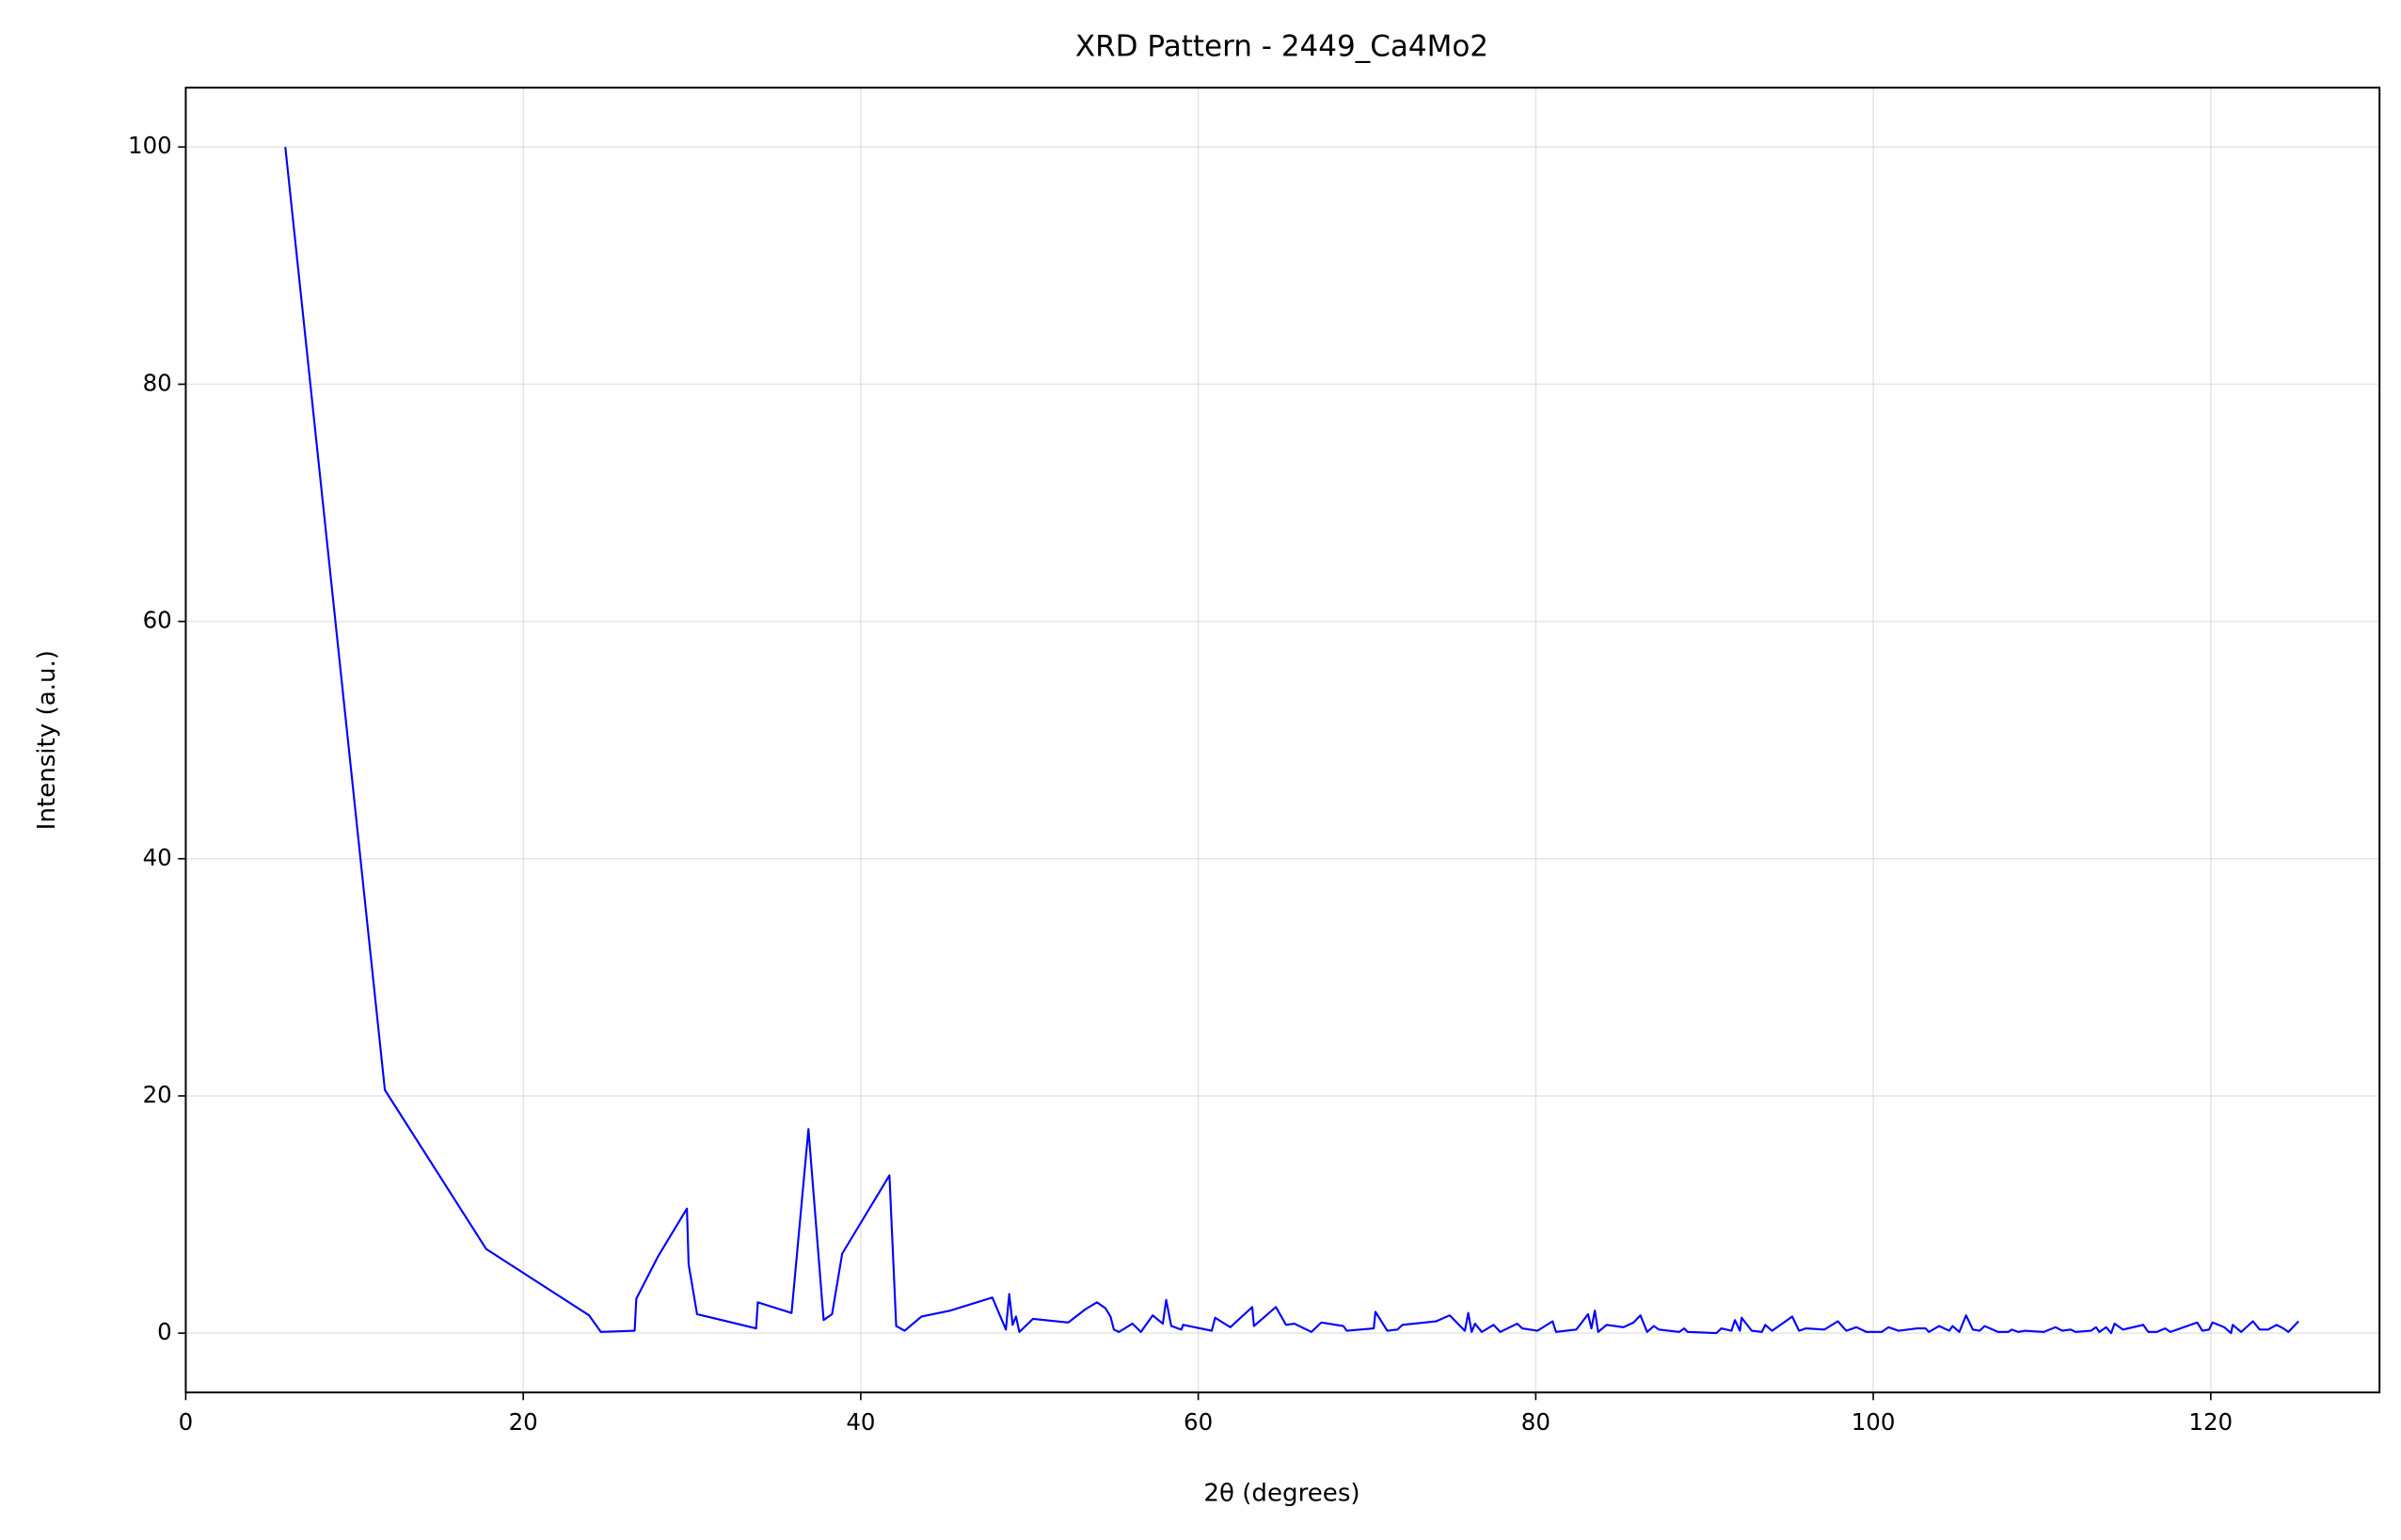  I want to click on x-tick-label: 120, so click(2210, 1422).